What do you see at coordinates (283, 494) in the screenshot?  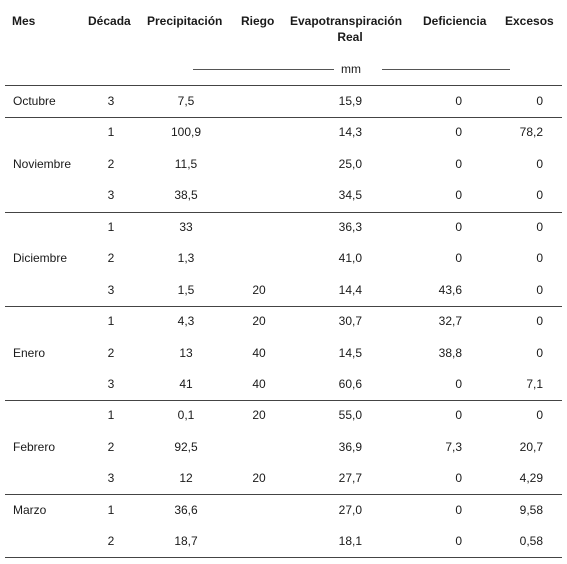 I see `rule-after-febrero` at bounding box center [283, 494].